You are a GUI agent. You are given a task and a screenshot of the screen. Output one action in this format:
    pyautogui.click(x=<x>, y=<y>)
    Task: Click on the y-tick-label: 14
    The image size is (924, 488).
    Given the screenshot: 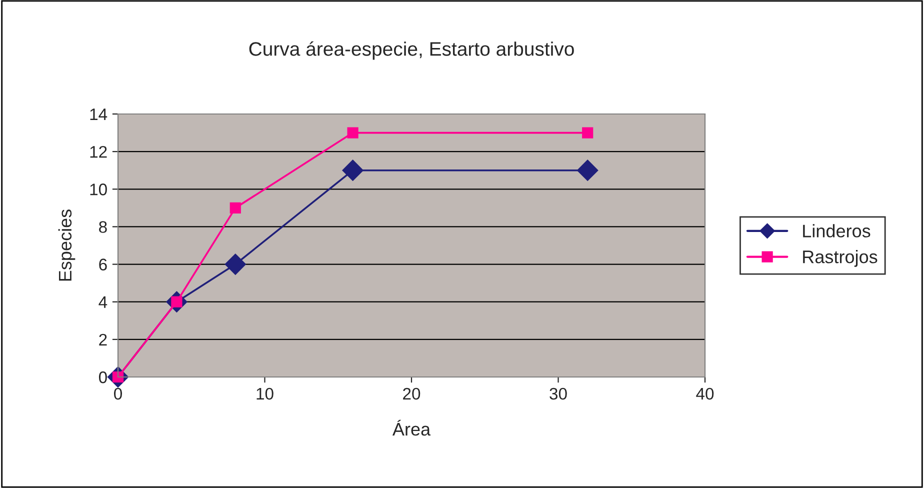 What is the action you would take?
    pyautogui.click(x=99, y=114)
    